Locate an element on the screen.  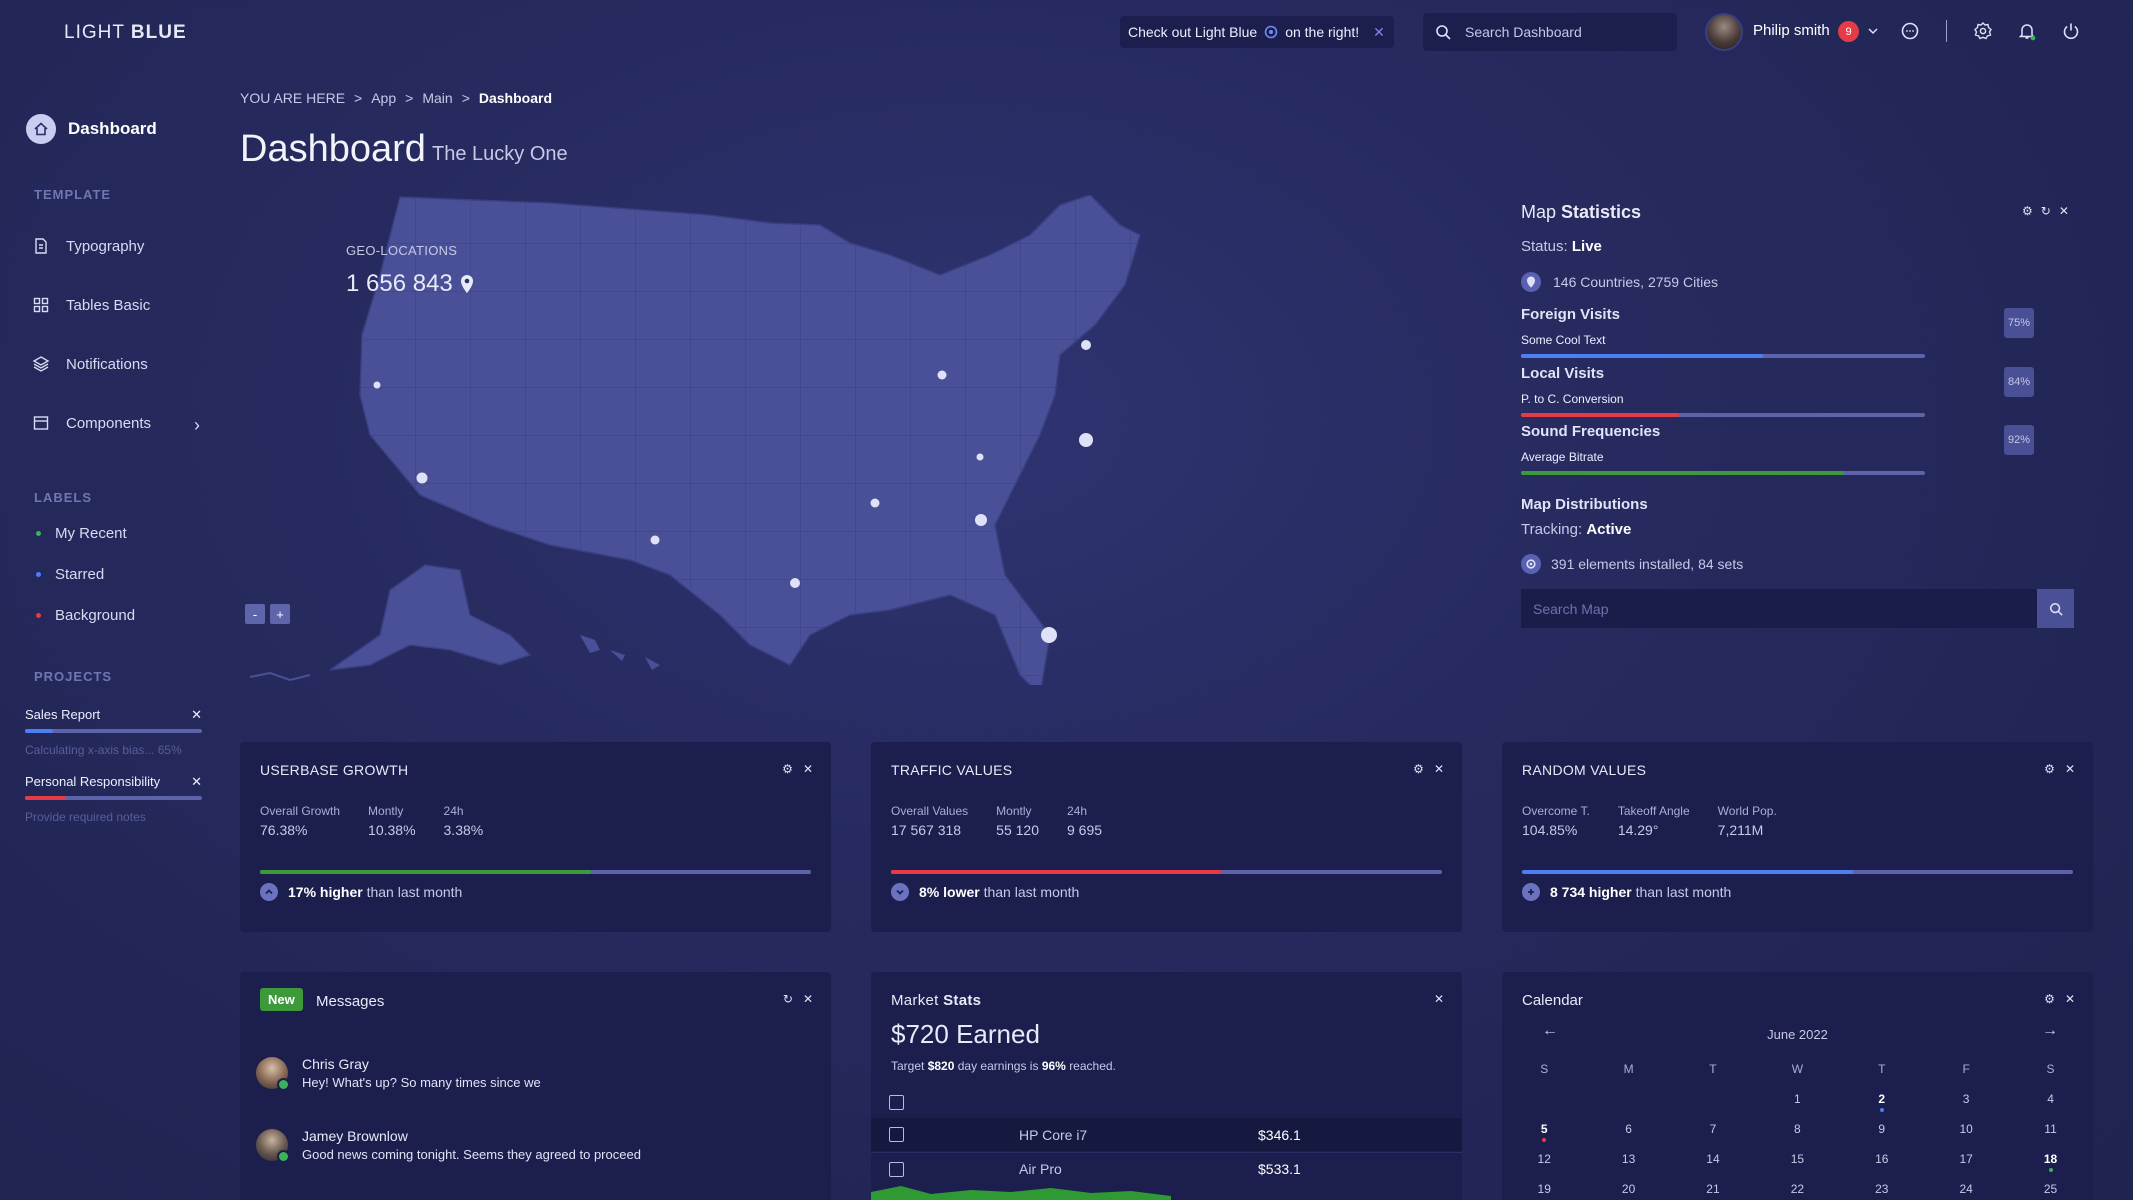
calendar-day: 7 is located at coordinates (1713, 1129).